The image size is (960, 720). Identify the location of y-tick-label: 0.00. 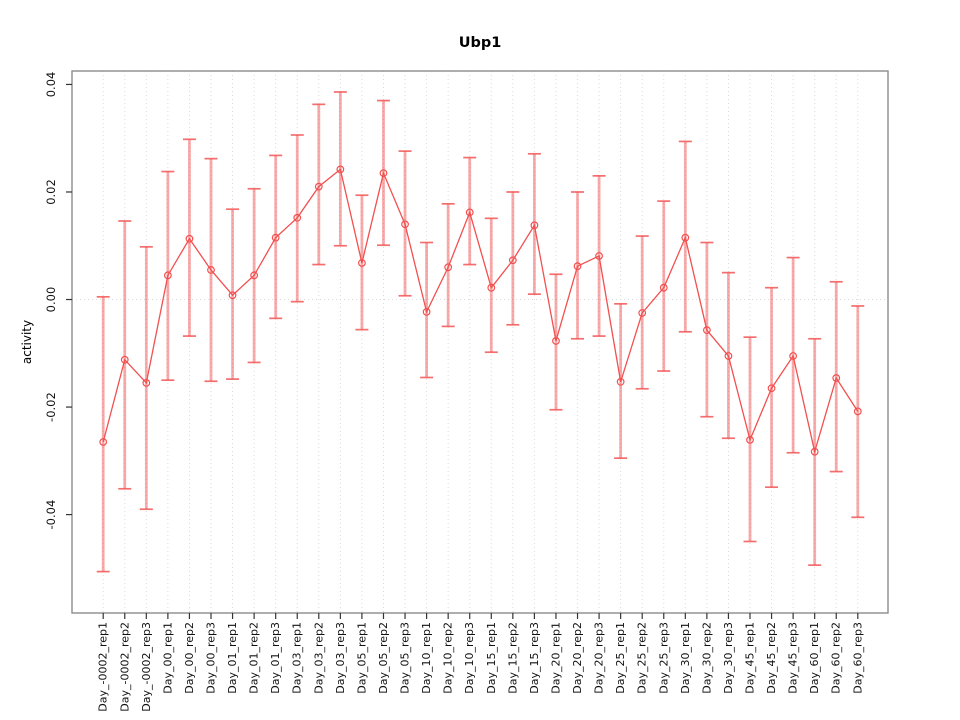
(51, 300).